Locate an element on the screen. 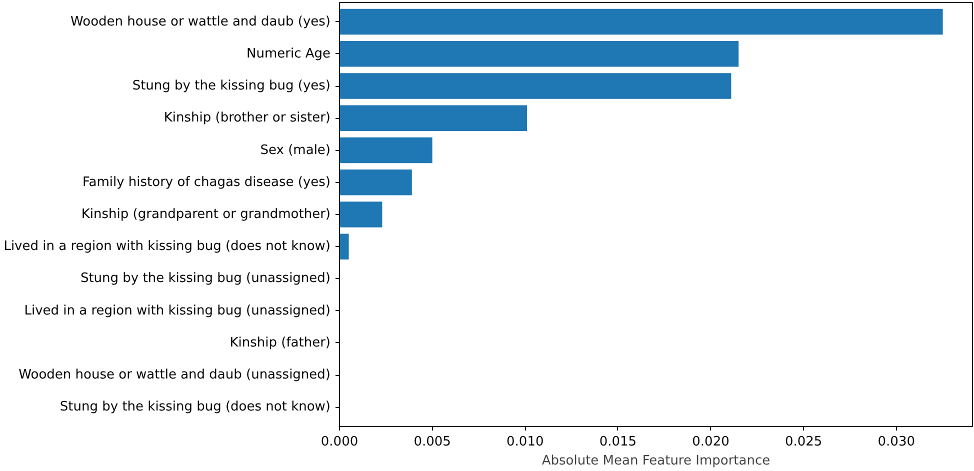 The height and width of the screenshot is (471, 974). x-tick-label: 0.030 is located at coordinates (896, 442).